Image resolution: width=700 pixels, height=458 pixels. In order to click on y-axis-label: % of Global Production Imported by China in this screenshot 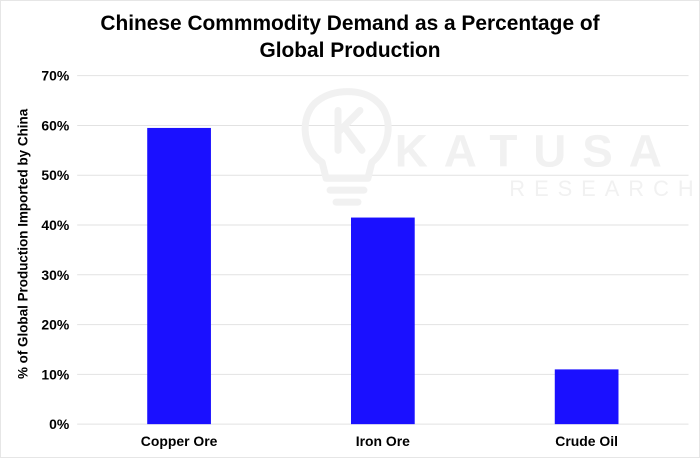, I will do `click(22, 243)`.